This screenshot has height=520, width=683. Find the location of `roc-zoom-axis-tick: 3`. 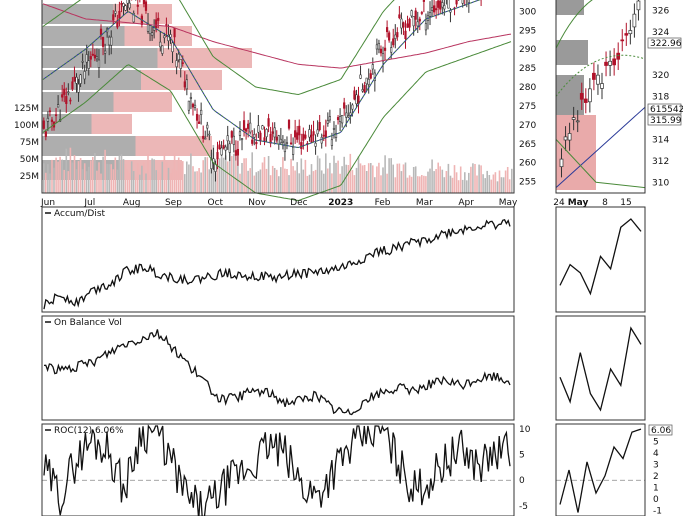

roc-zoom-axis-tick: 3 is located at coordinates (656, 465).